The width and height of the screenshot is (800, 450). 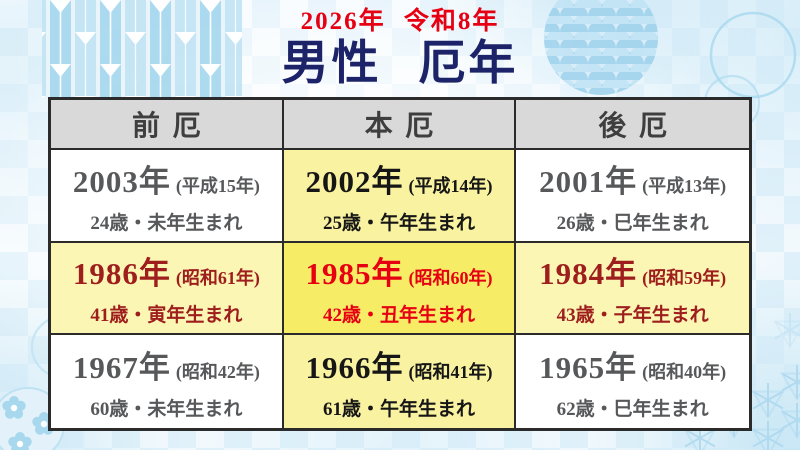 What do you see at coordinates (632, 410) in the screenshot?
I see `cell-detail: 62歳・巳年生まれ` at bounding box center [632, 410].